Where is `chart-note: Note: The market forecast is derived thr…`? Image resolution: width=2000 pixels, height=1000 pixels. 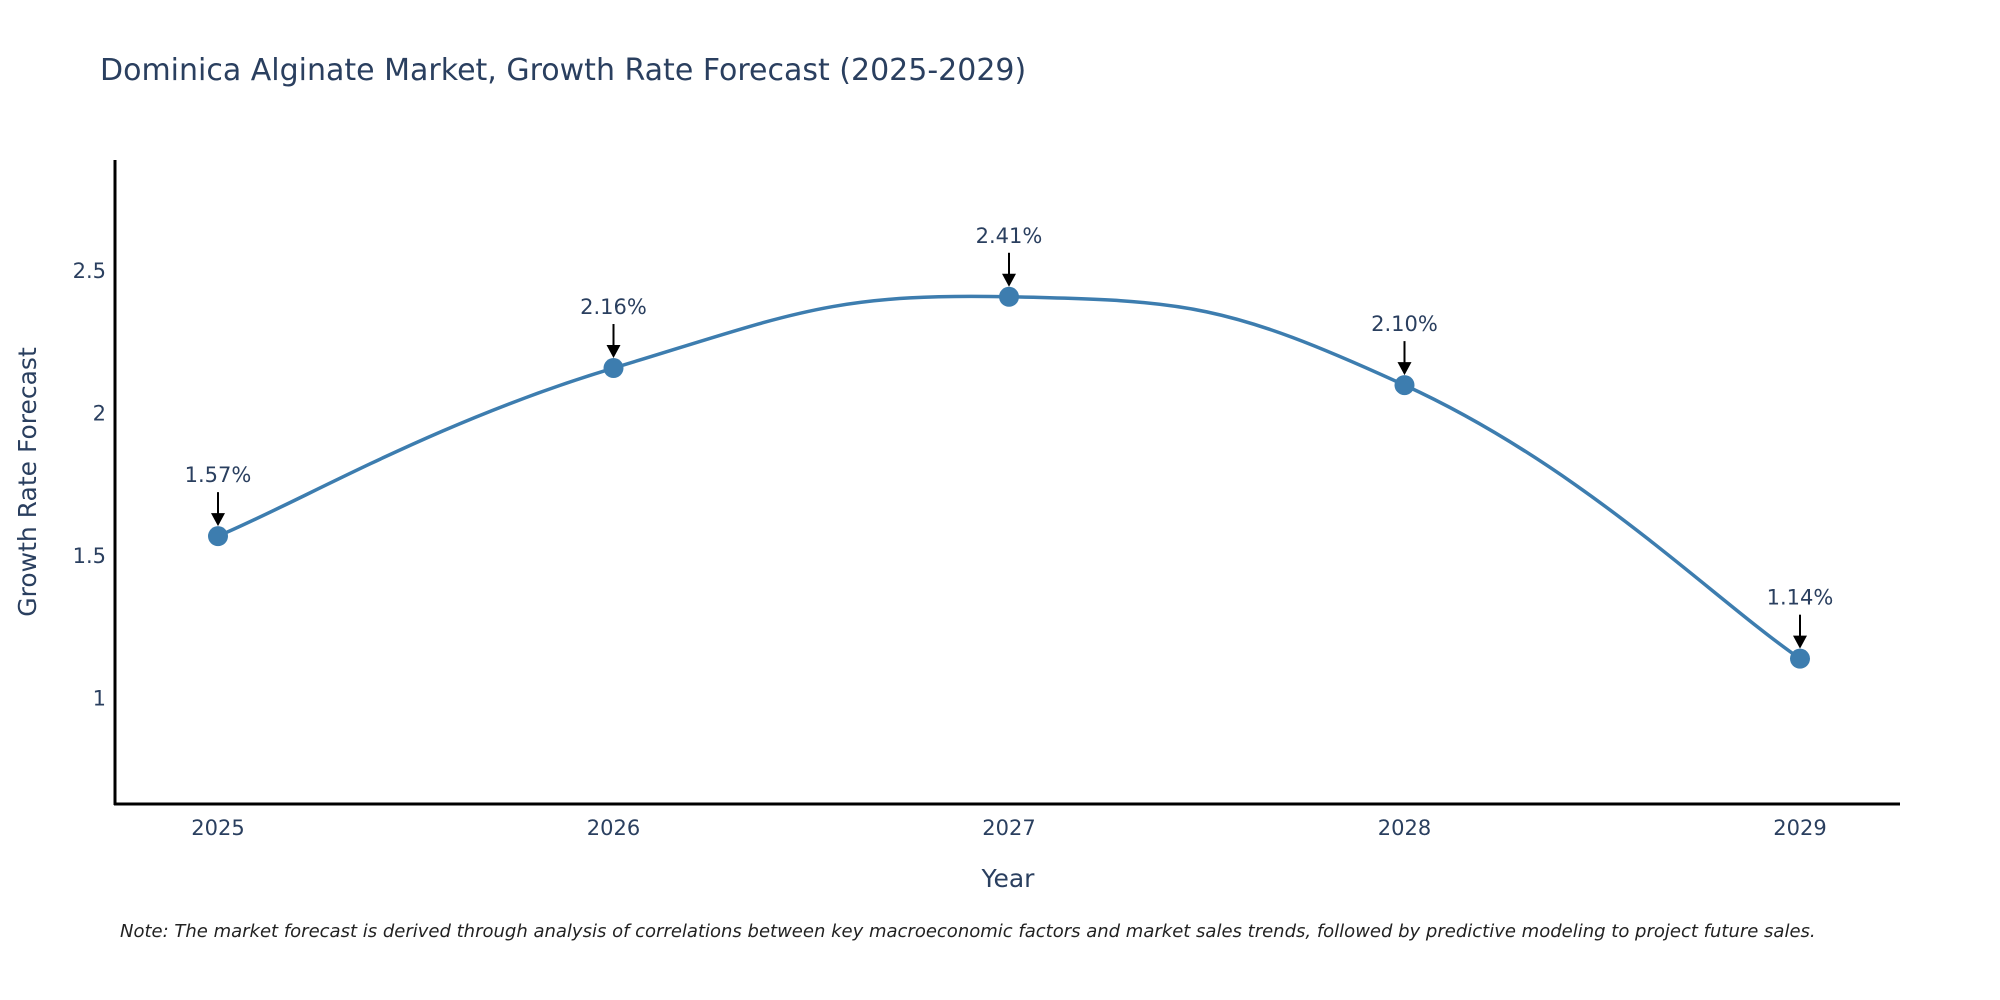 chart-note: Note: The market forecast is derived thr… is located at coordinates (968, 931).